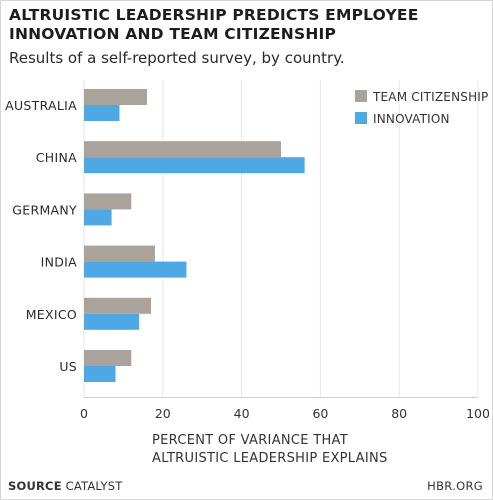  Describe the element at coordinates (116, 97) in the screenshot. I see `bar-australia-team-citizenship` at that location.